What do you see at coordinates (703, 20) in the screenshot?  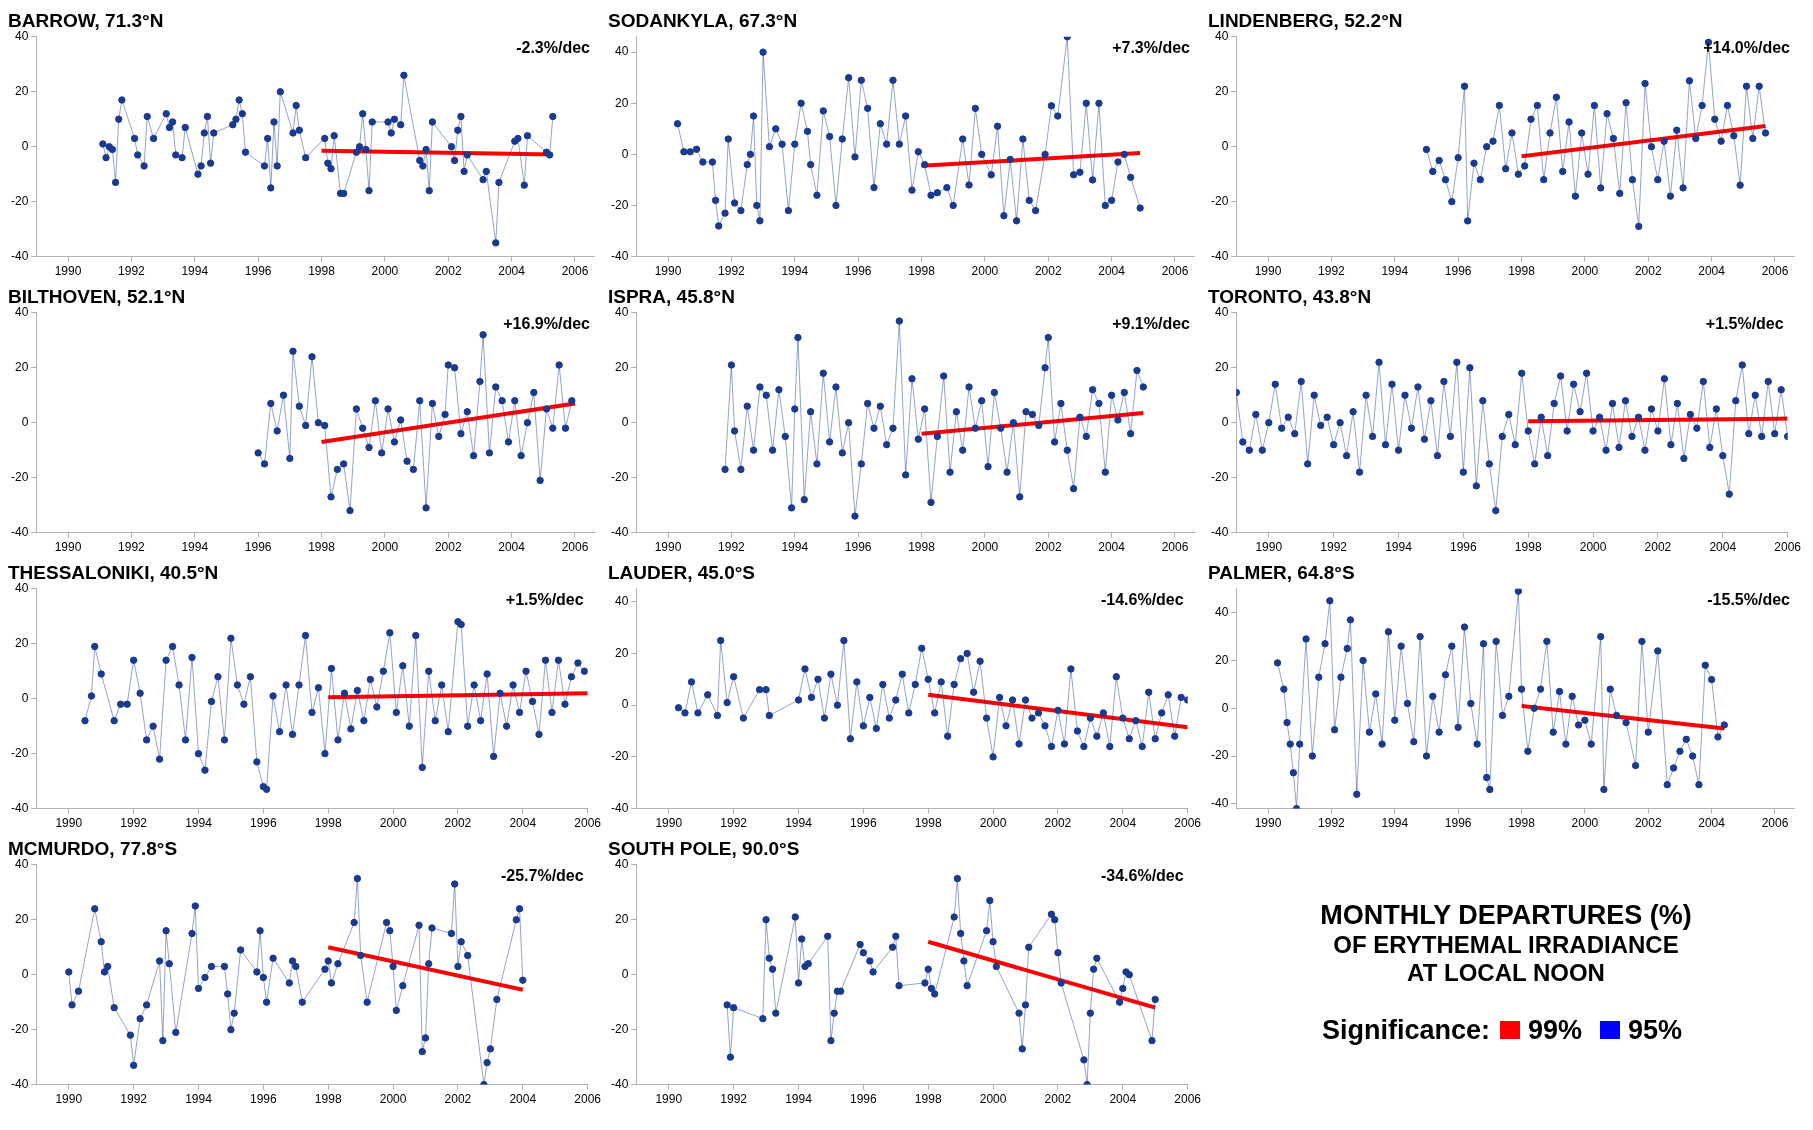 I see `chart-title: SODANKYLA, 67.3°N` at bounding box center [703, 20].